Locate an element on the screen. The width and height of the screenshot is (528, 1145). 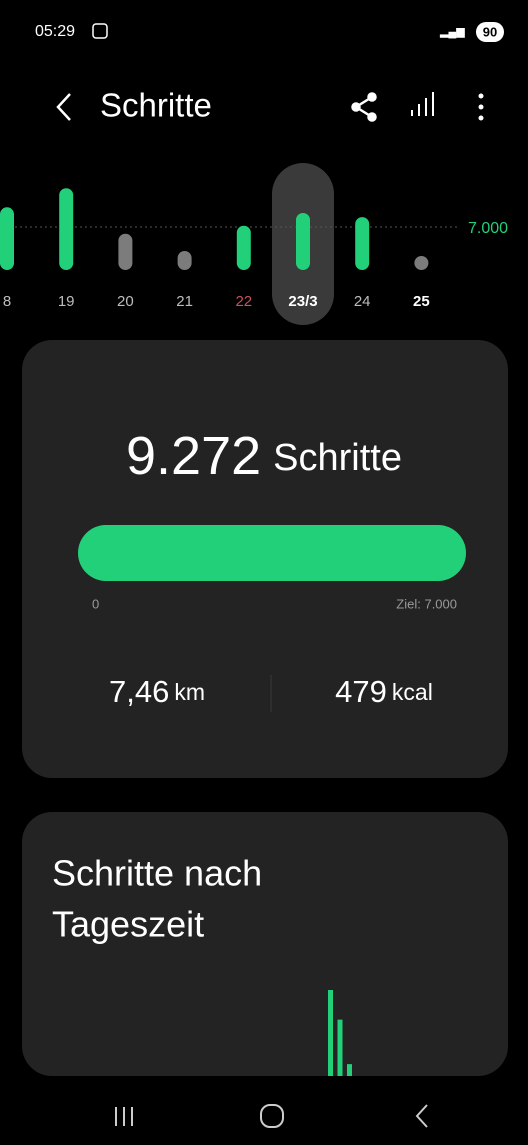
daytime-bars is located at coordinates (340, 1033).